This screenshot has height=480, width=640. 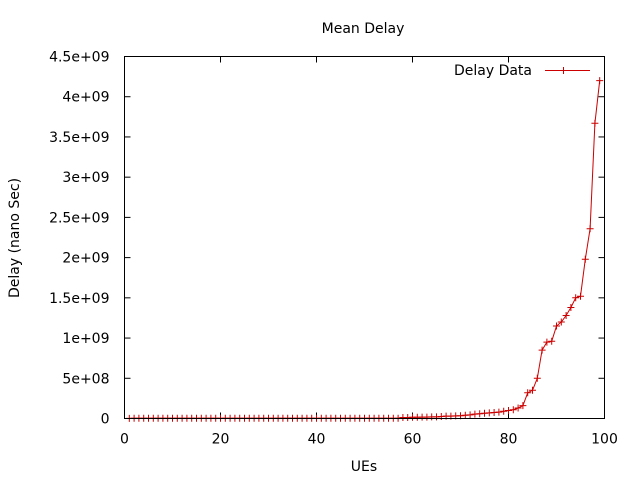 What do you see at coordinates (105, 420) in the screenshot?
I see `y-tick-label: 0` at bounding box center [105, 420].